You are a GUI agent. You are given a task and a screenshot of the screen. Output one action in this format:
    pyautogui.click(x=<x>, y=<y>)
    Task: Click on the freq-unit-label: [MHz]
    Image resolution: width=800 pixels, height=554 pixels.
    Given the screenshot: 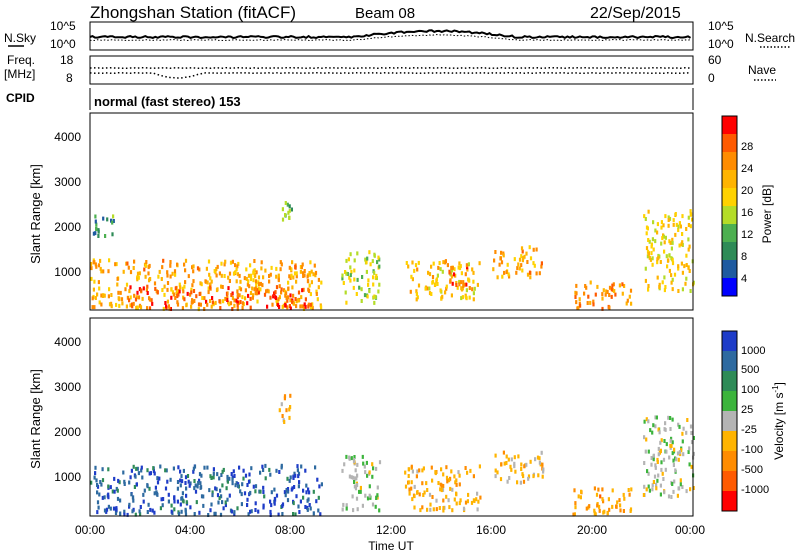 What is the action you would take?
    pyautogui.click(x=19, y=74)
    